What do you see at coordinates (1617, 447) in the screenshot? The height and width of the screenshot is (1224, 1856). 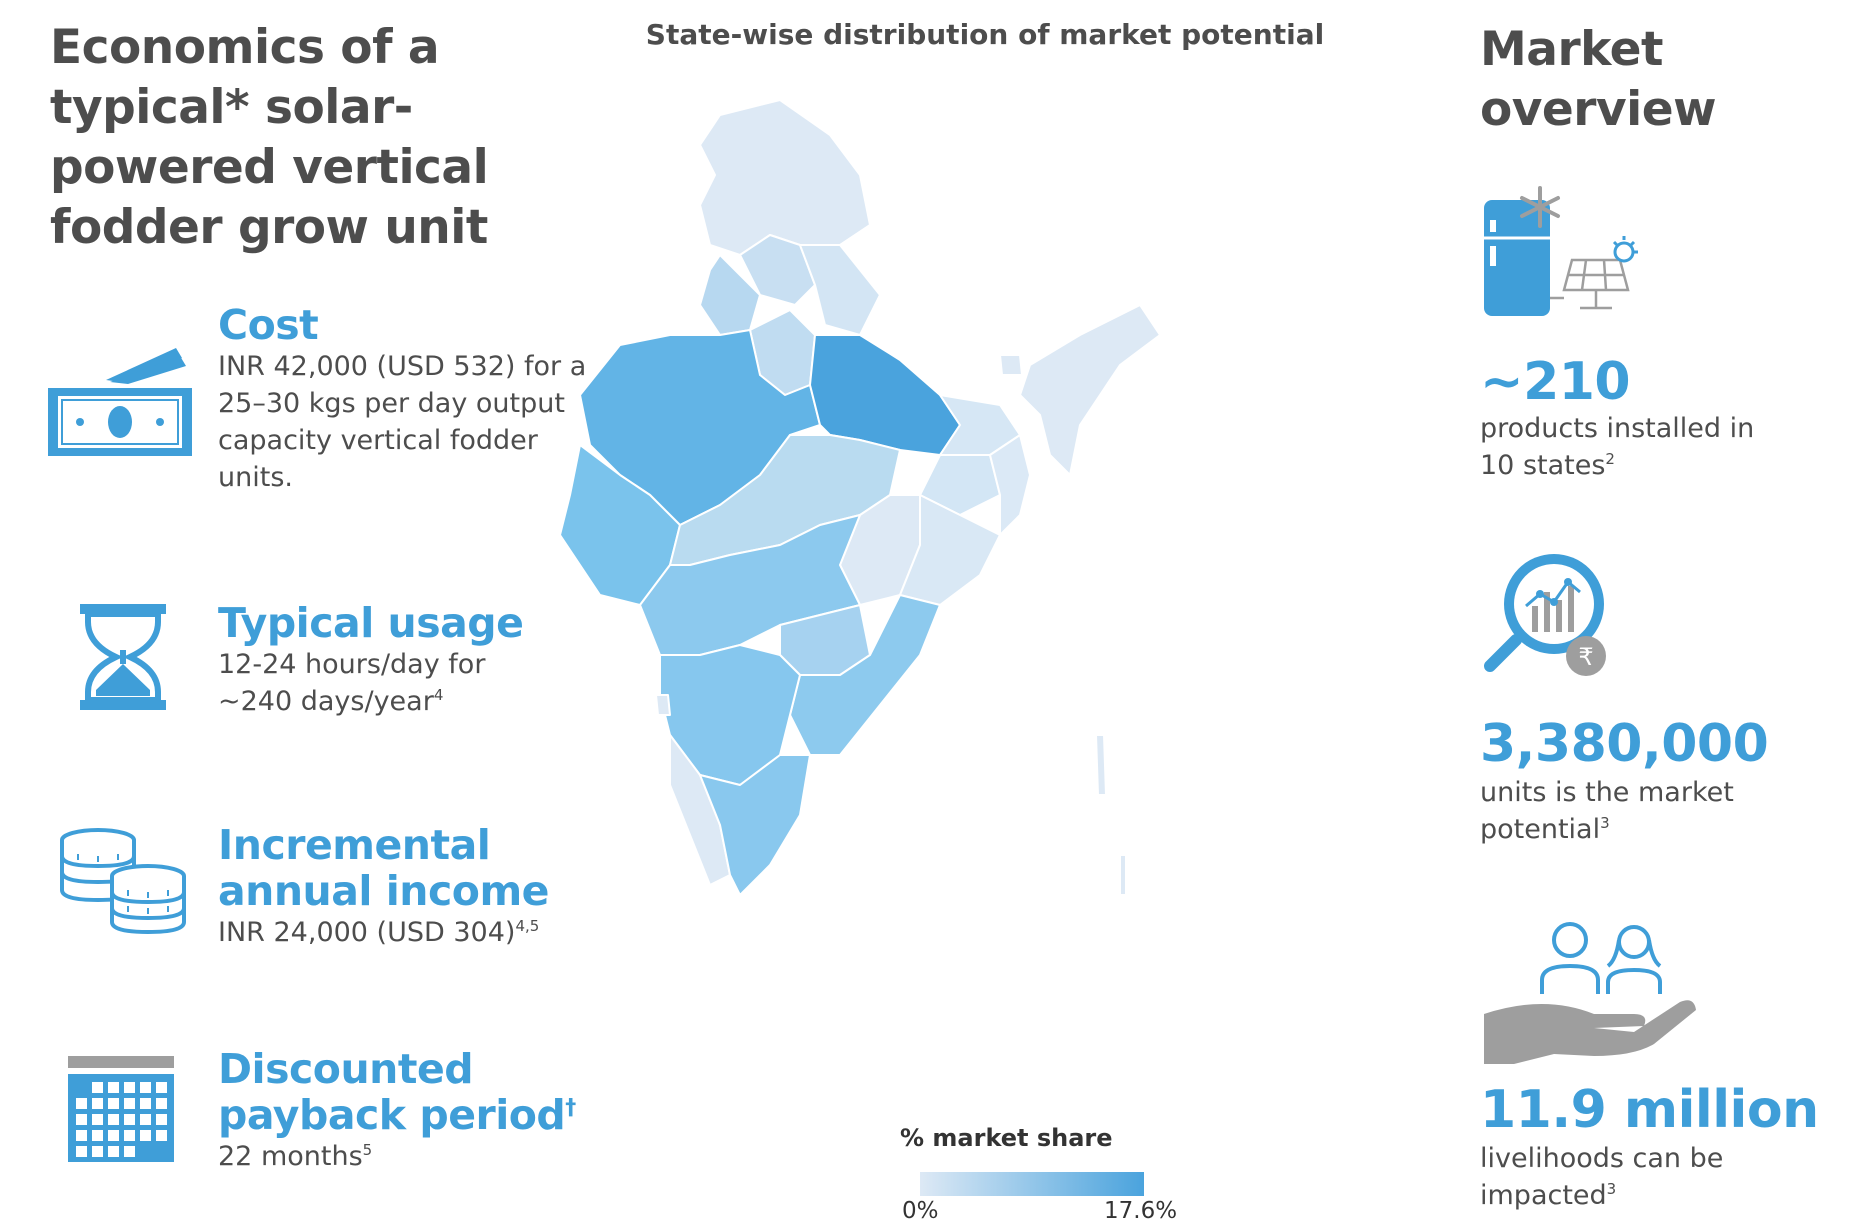 I see `installed-text: products installed in 10 states2` at bounding box center [1617, 447].